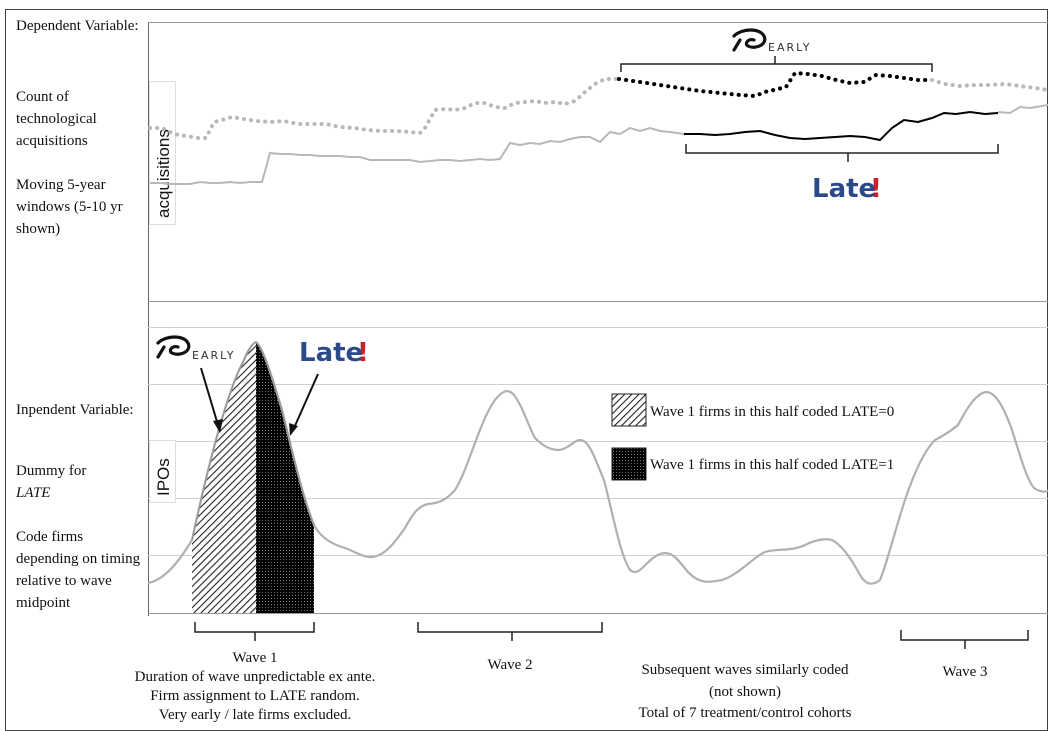  Describe the element at coordinates (196, 348) in the screenshot. I see `early-logo-bottom: EARLY` at that location.